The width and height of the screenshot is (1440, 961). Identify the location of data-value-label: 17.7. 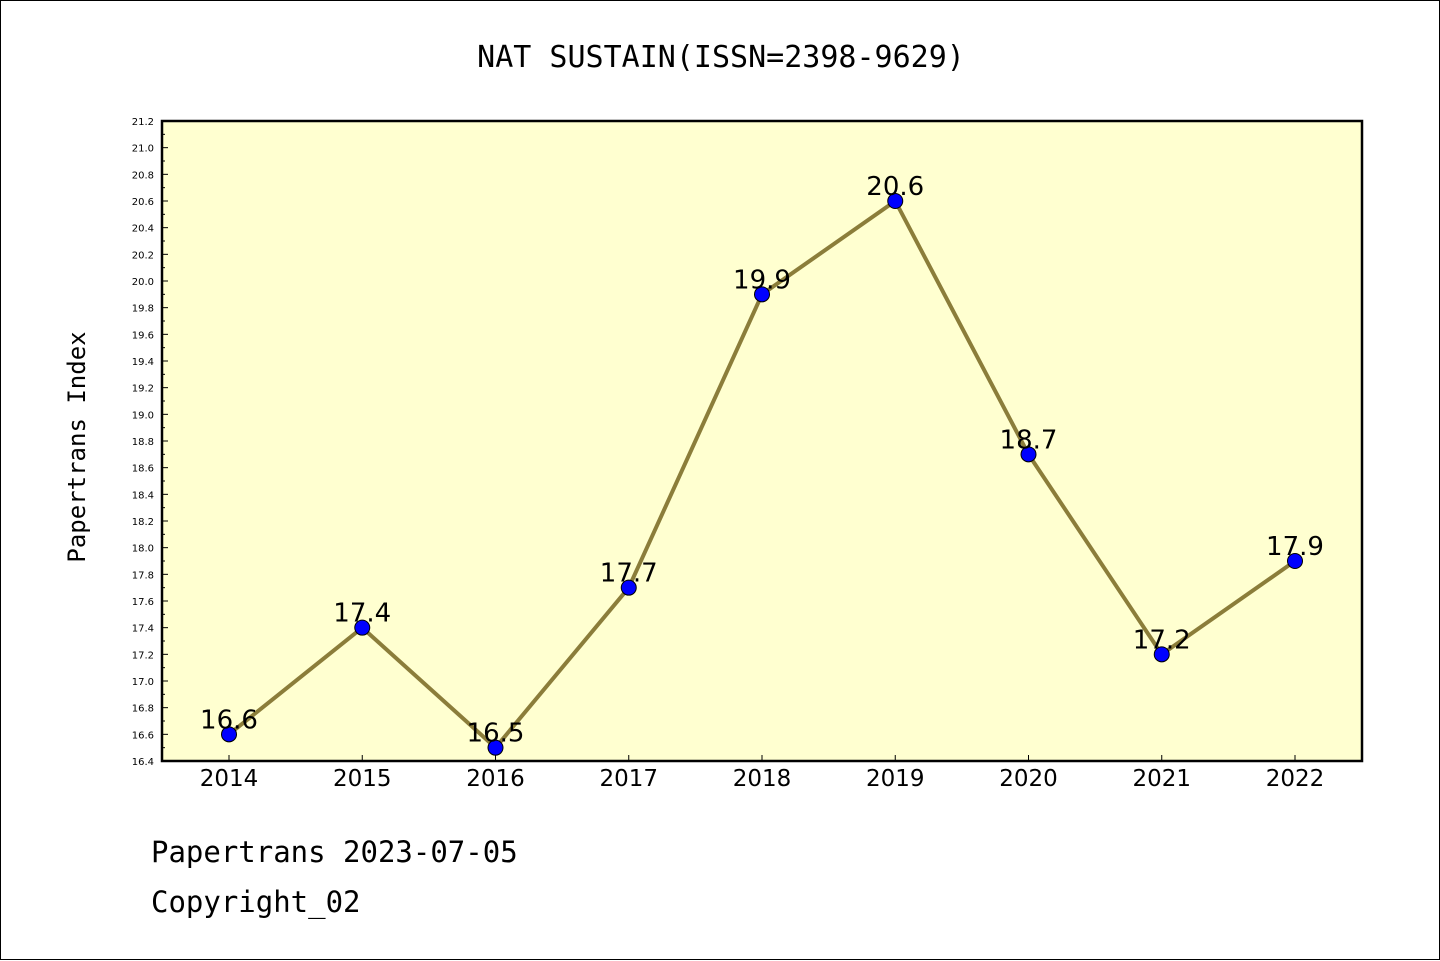
(629, 574).